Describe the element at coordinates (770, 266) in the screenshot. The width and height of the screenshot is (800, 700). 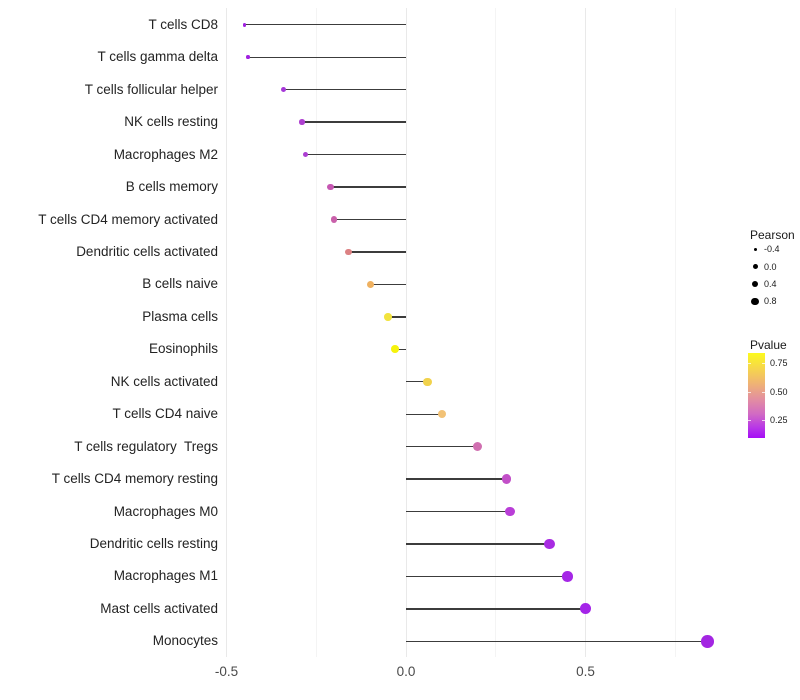
I see `legend-pearson-key-label: 0.0` at that location.